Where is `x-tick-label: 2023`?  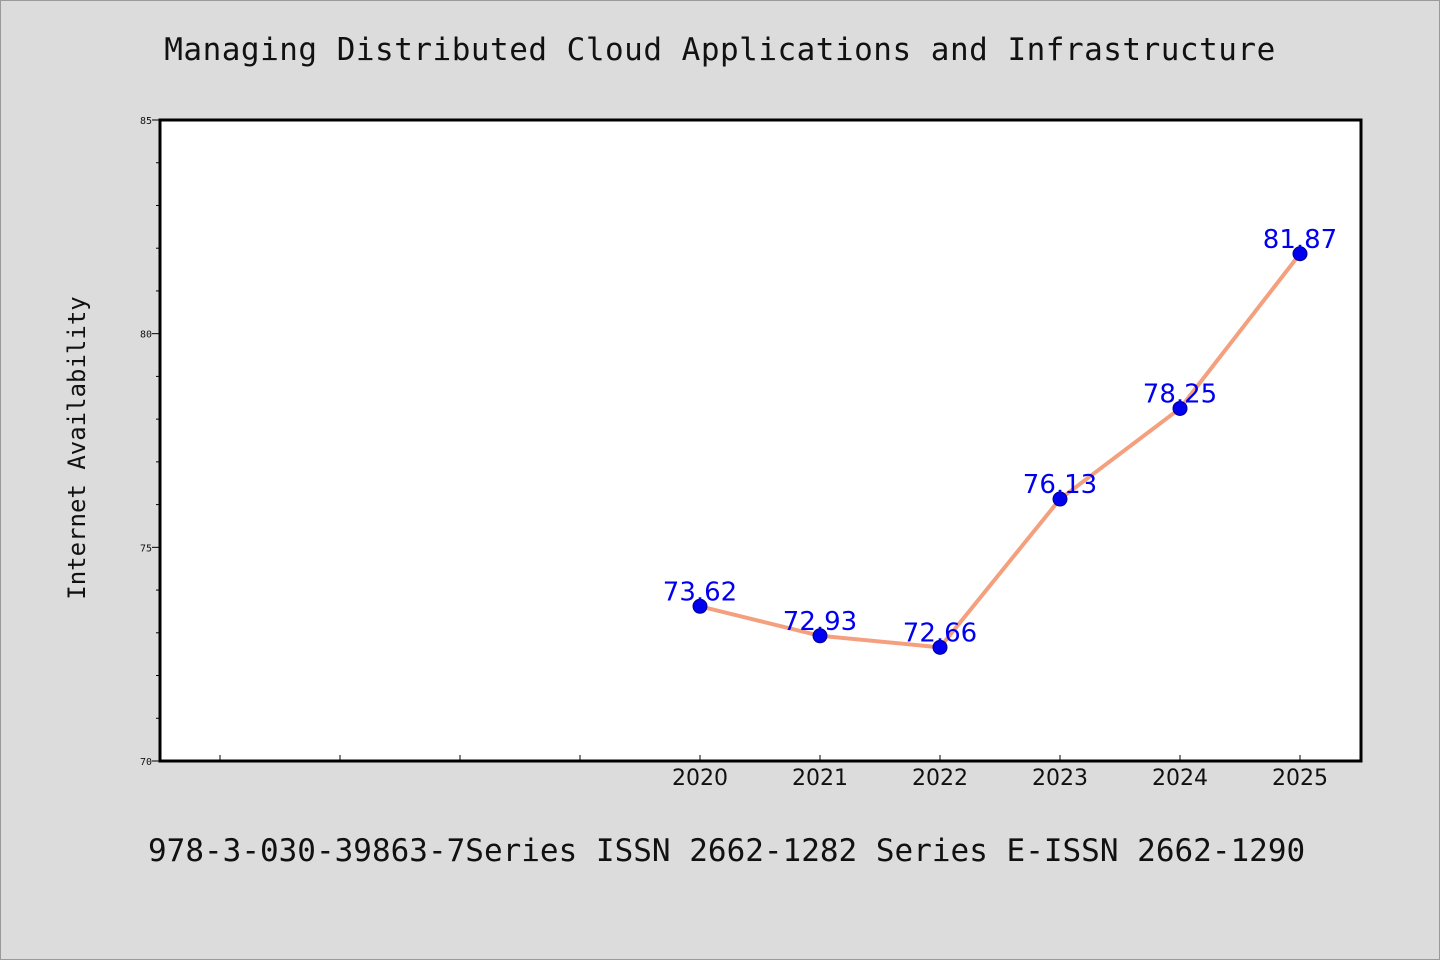 x-tick-label: 2023 is located at coordinates (1060, 778).